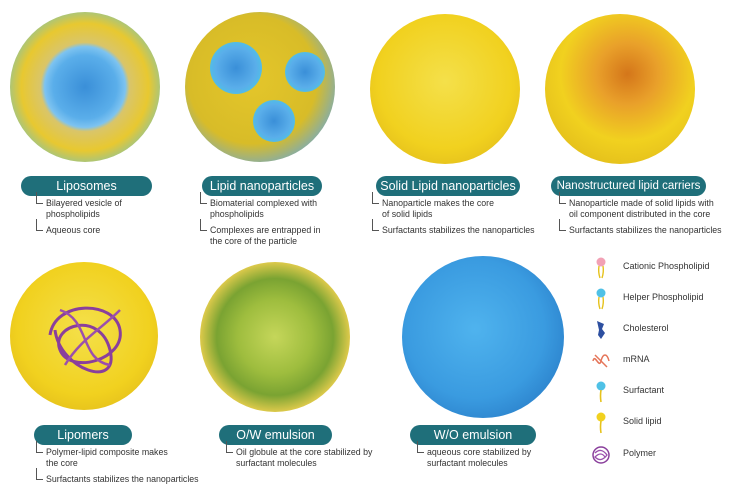 The width and height of the screenshot is (734, 491). I want to click on legend-item-polymer: Polymer, so click(657, 454).